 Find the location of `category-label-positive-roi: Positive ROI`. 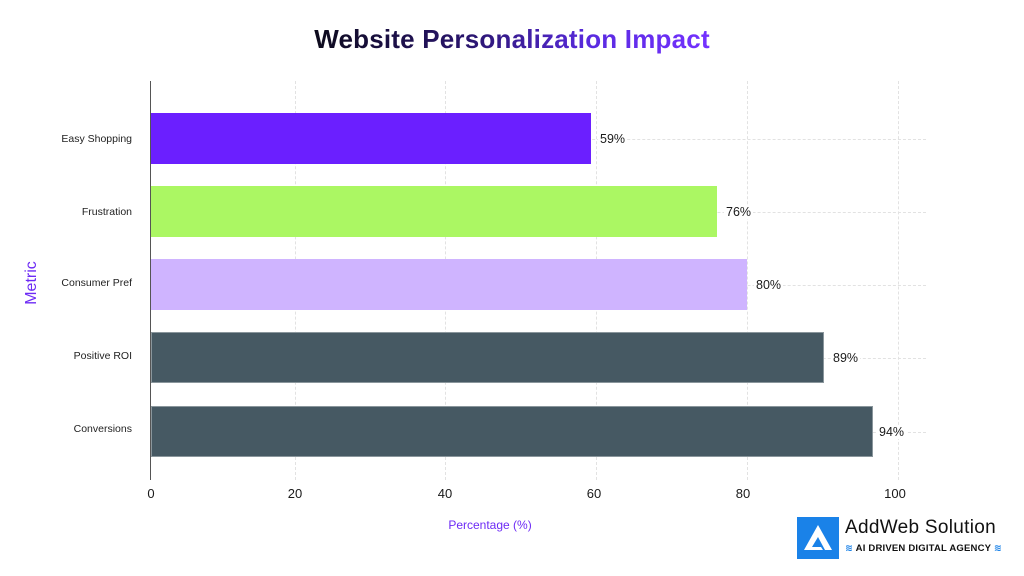

category-label-positive-roi: Positive ROI is located at coordinates (102, 356).